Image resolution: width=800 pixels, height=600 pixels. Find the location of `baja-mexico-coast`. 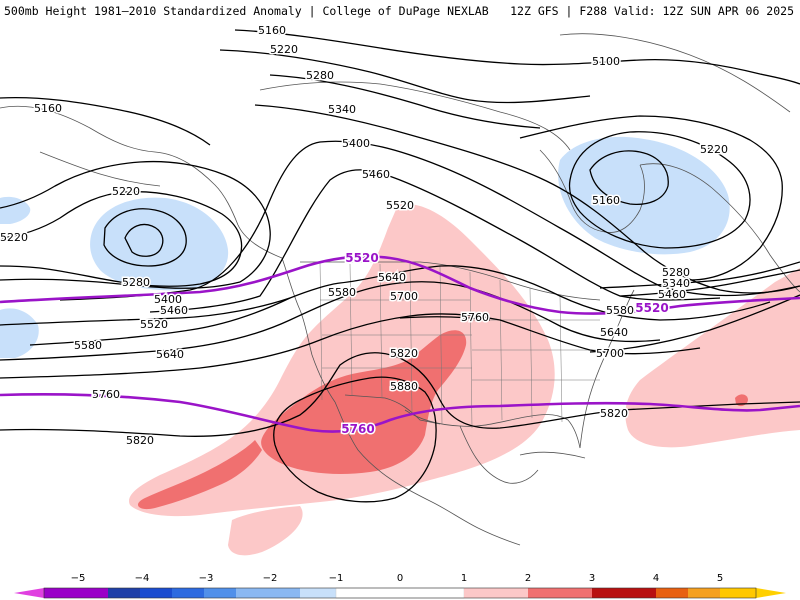

baja-mexico-coast is located at coordinates (427, 473).